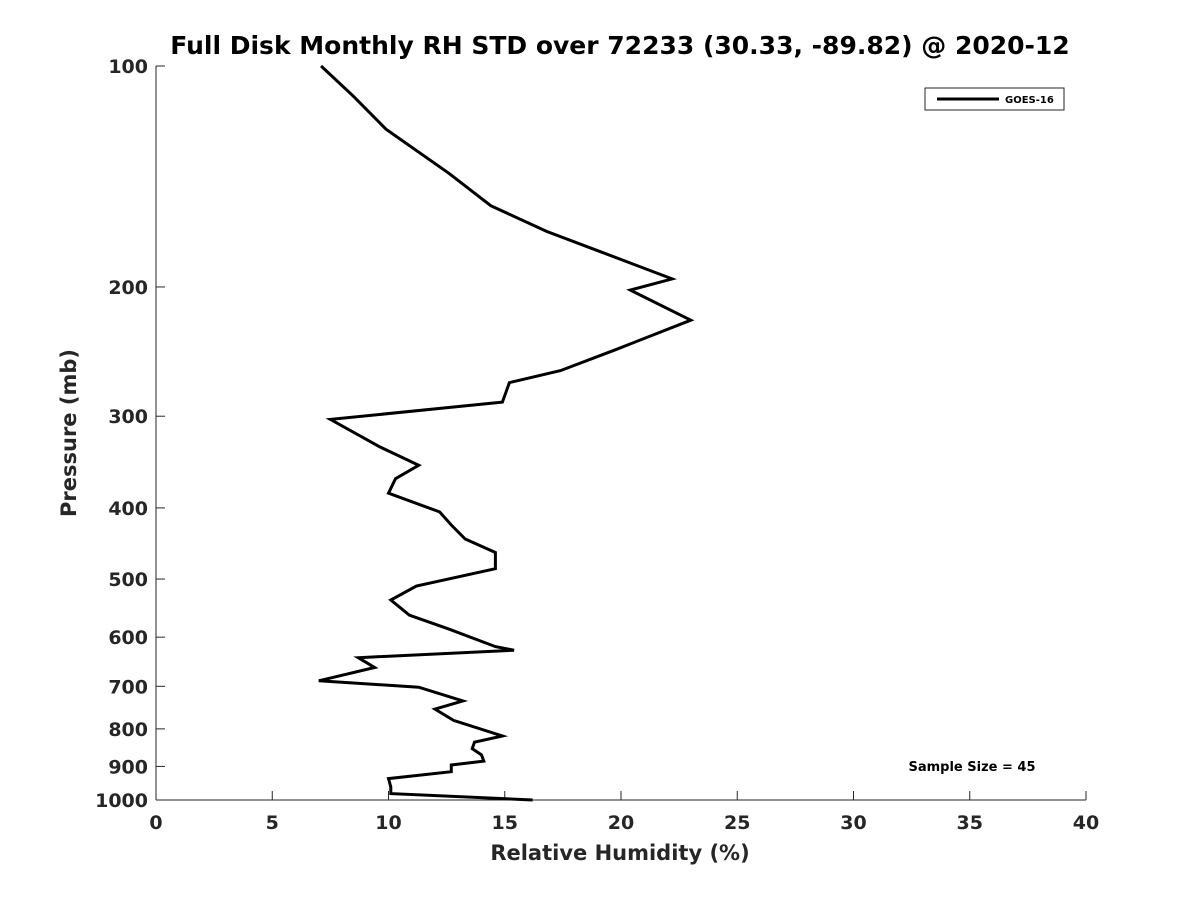 This screenshot has height=900, width=1200. I want to click on y-tick-label: 300, so click(128, 417).